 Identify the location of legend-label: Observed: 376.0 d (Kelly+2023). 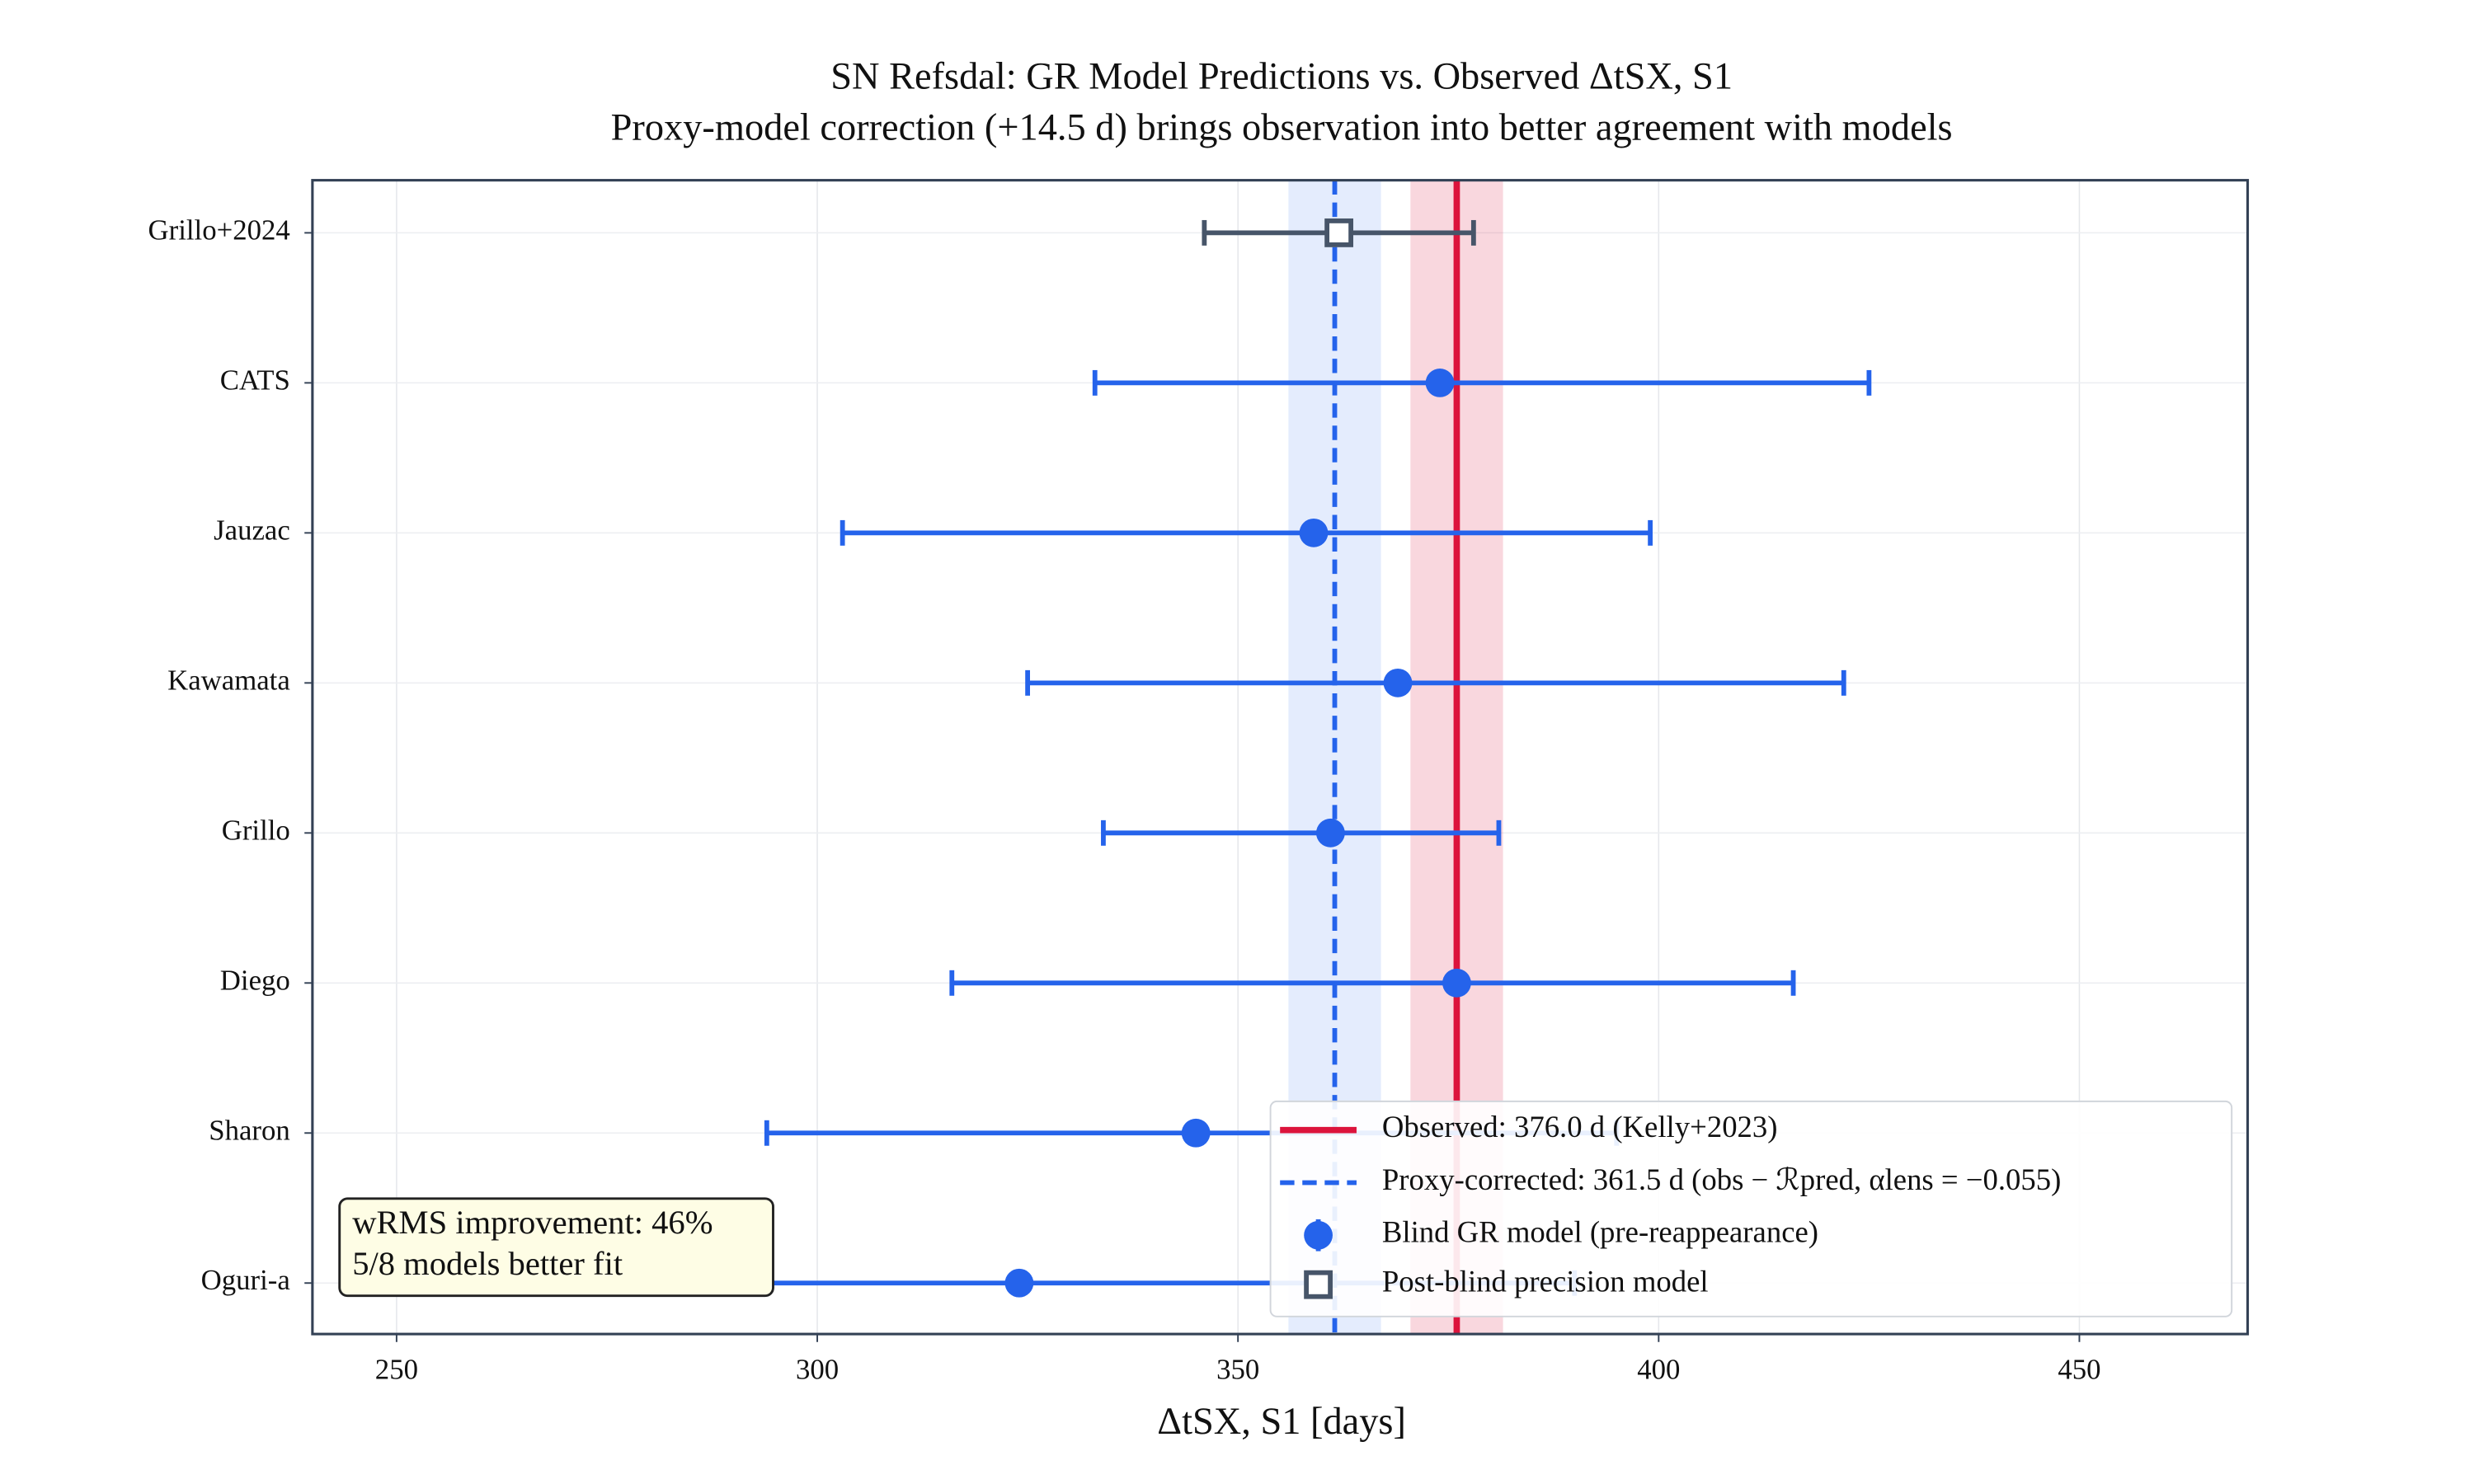
(1580, 1127).